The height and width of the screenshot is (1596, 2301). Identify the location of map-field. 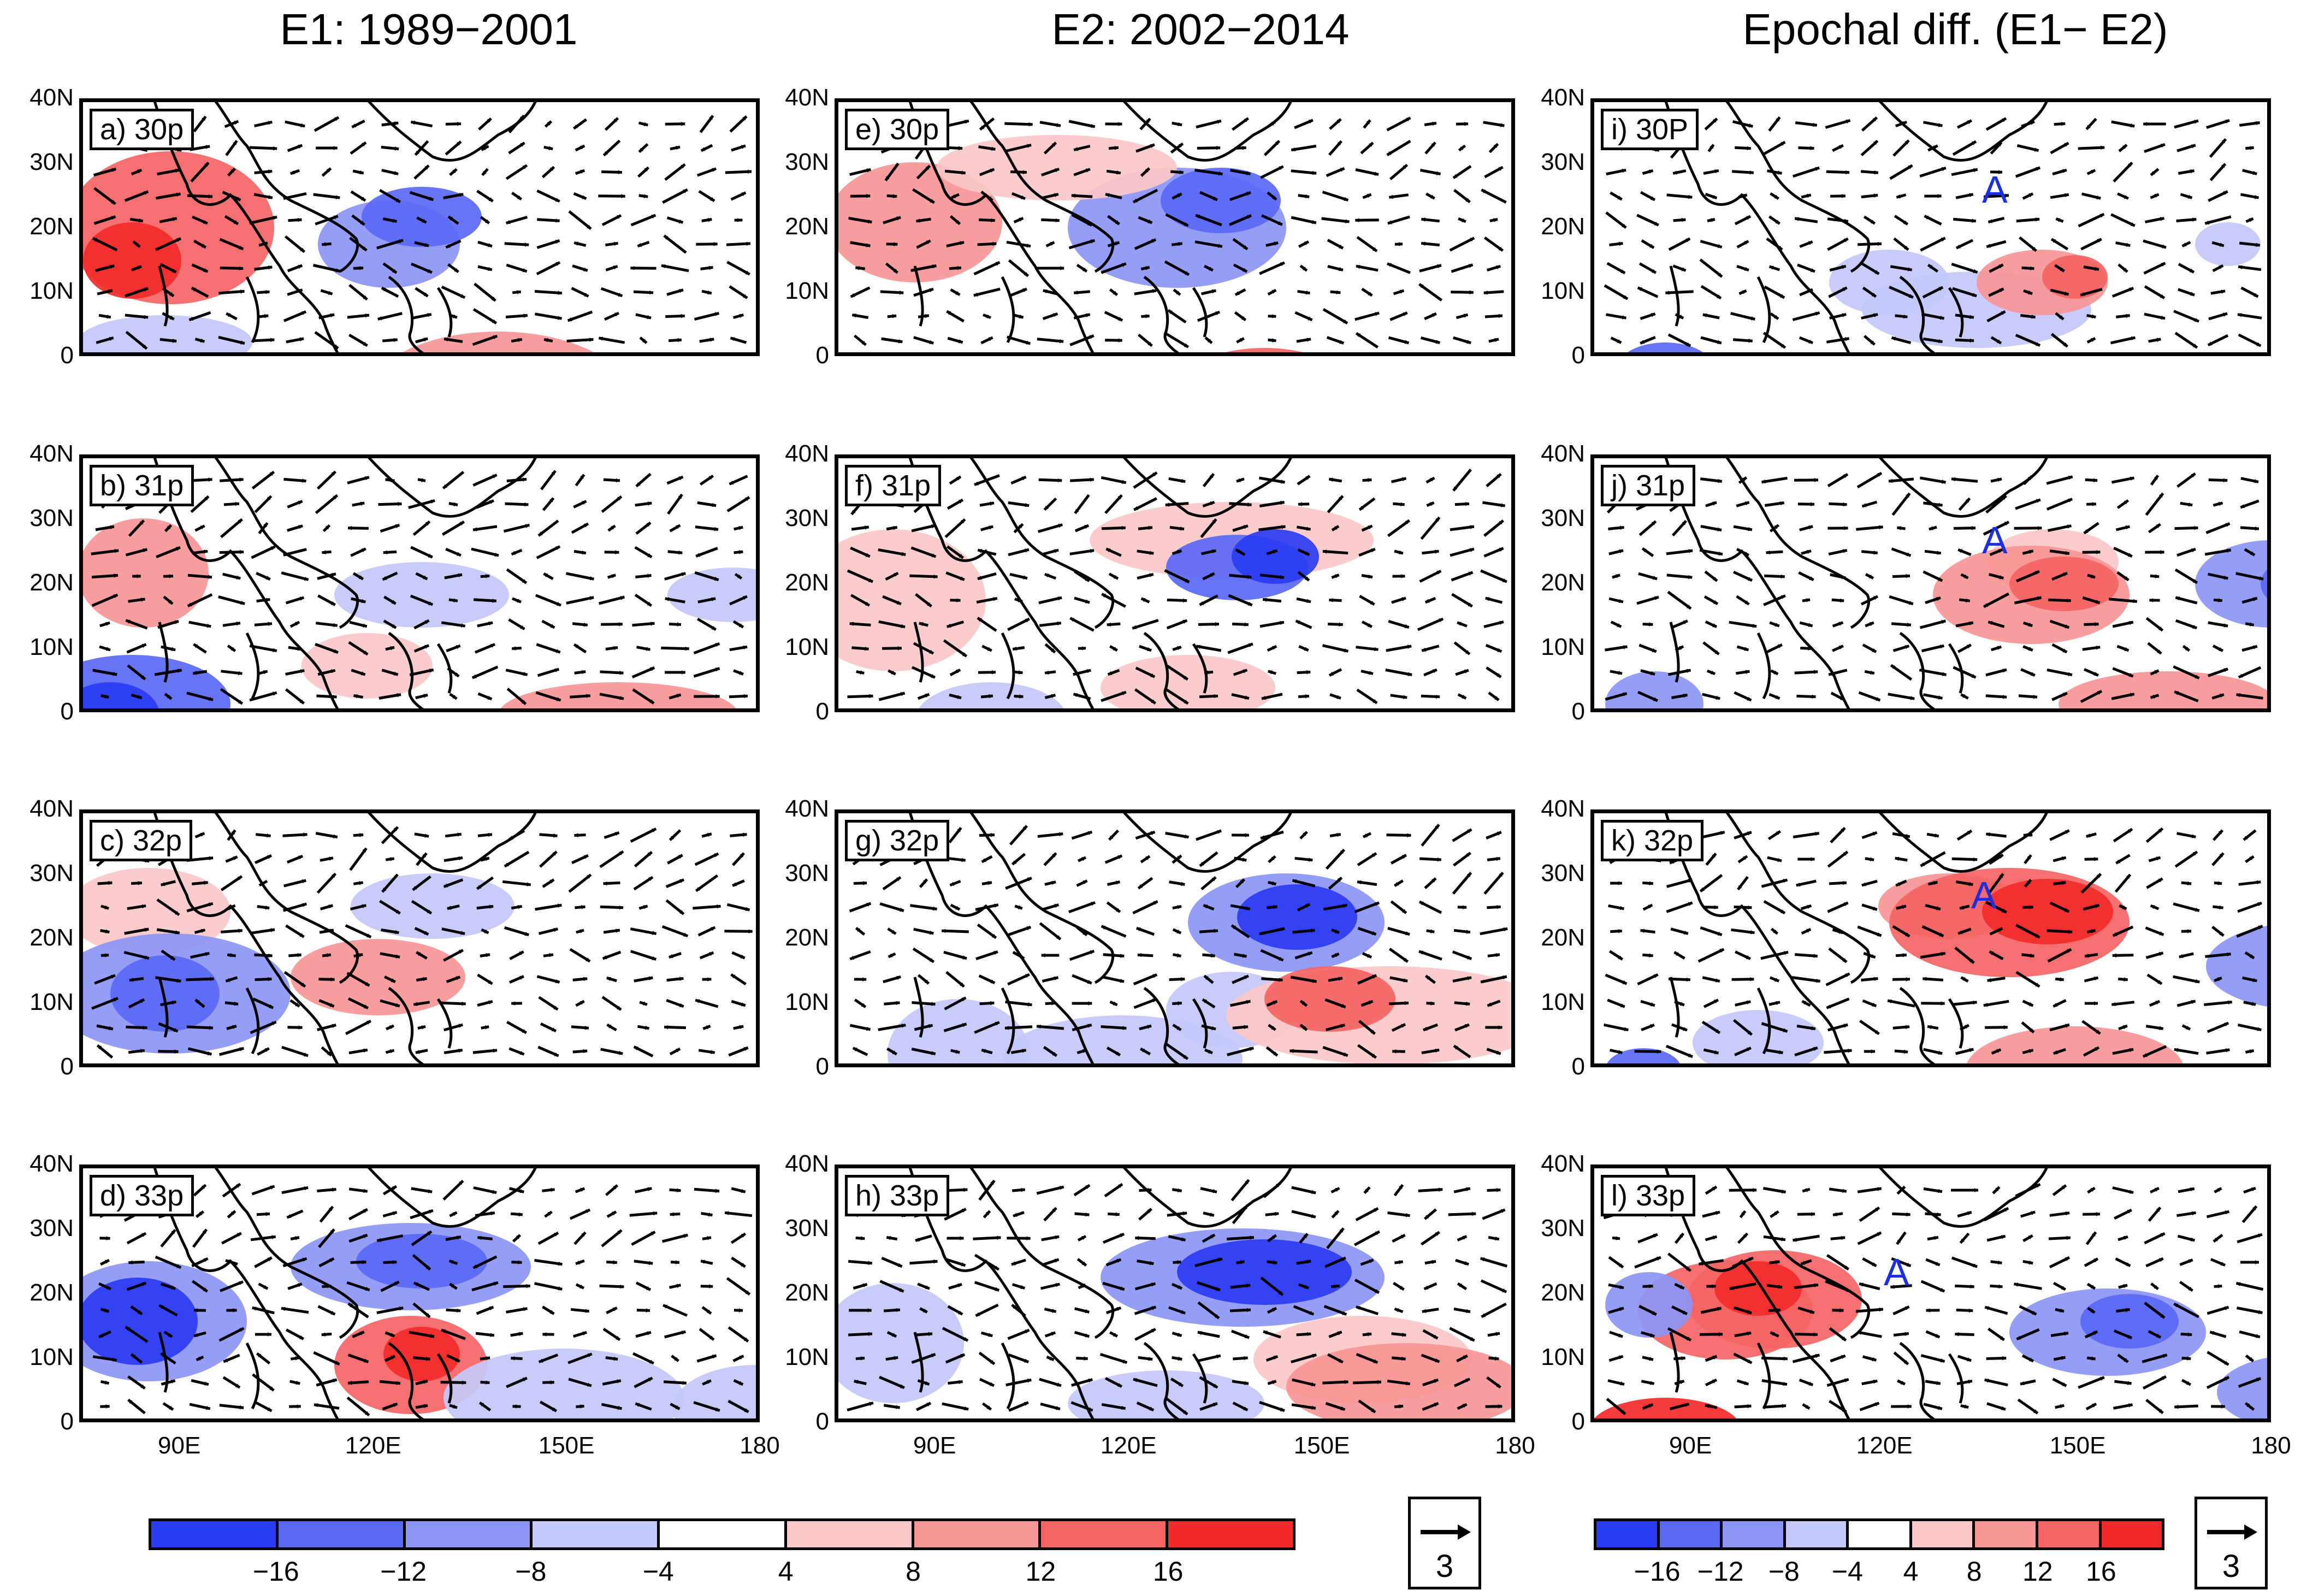
(420, 583).